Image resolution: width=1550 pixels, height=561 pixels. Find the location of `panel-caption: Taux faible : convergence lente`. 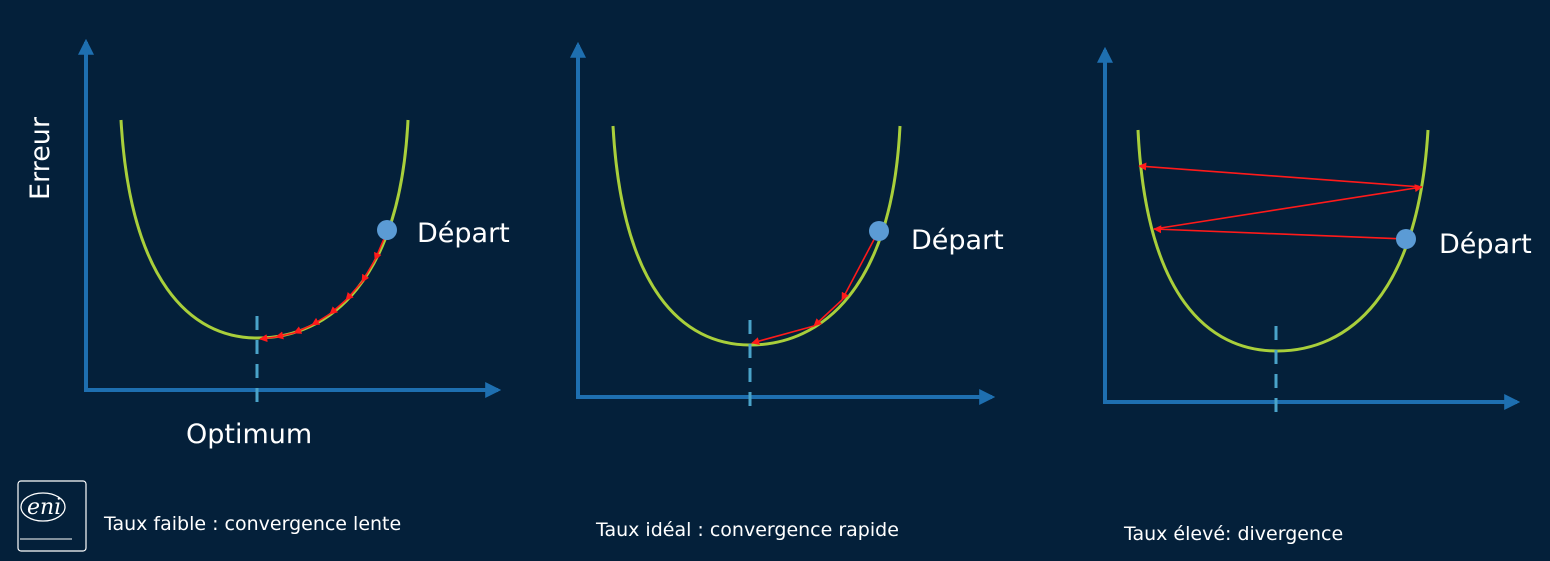

panel-caption: Taux faible : convergence lente is located at coordinates (252, 524).